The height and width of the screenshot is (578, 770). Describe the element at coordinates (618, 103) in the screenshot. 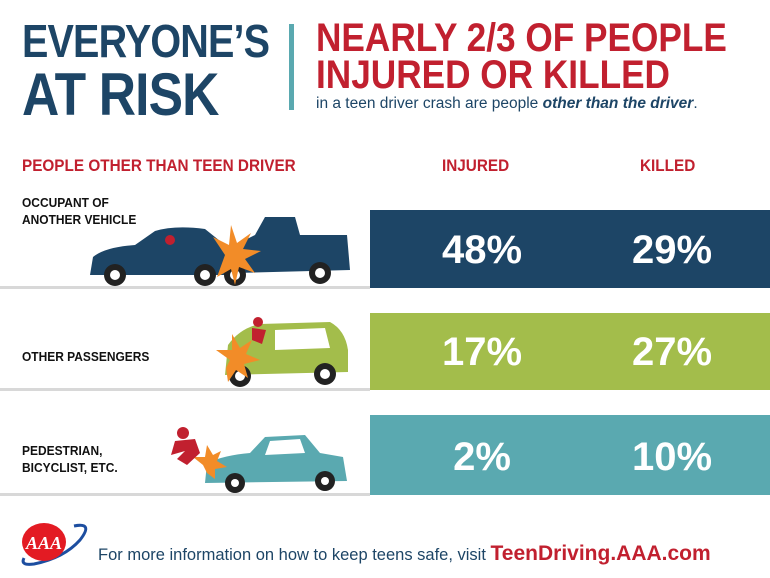

I see `subtitle-emphasis: other than the driver` at that location.